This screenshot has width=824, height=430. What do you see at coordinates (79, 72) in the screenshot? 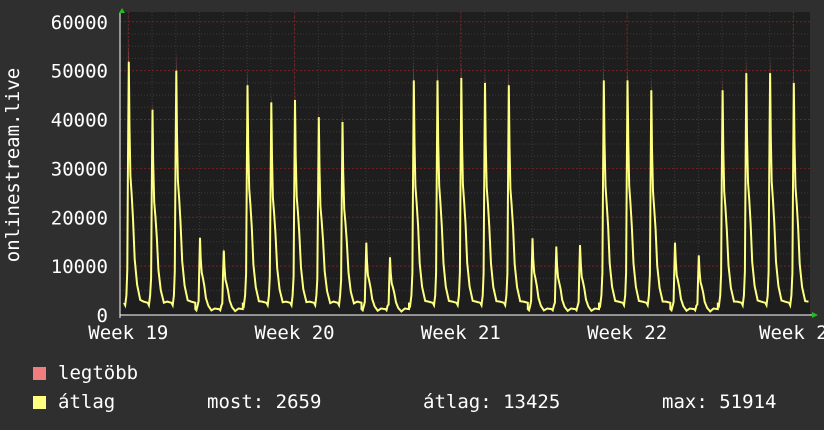
I see `y-tick-label: 50000` at bounding box center [79, 72].